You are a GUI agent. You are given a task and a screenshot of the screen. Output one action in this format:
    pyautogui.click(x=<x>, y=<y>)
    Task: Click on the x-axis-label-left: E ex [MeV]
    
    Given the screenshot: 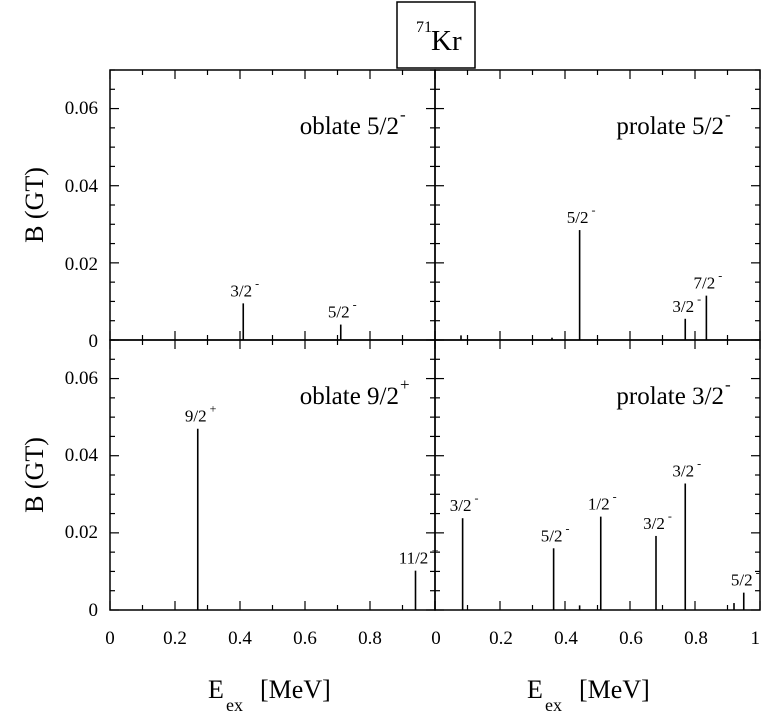 What is the action you would take?
    pyautogui.click(x=269, y=695)
    